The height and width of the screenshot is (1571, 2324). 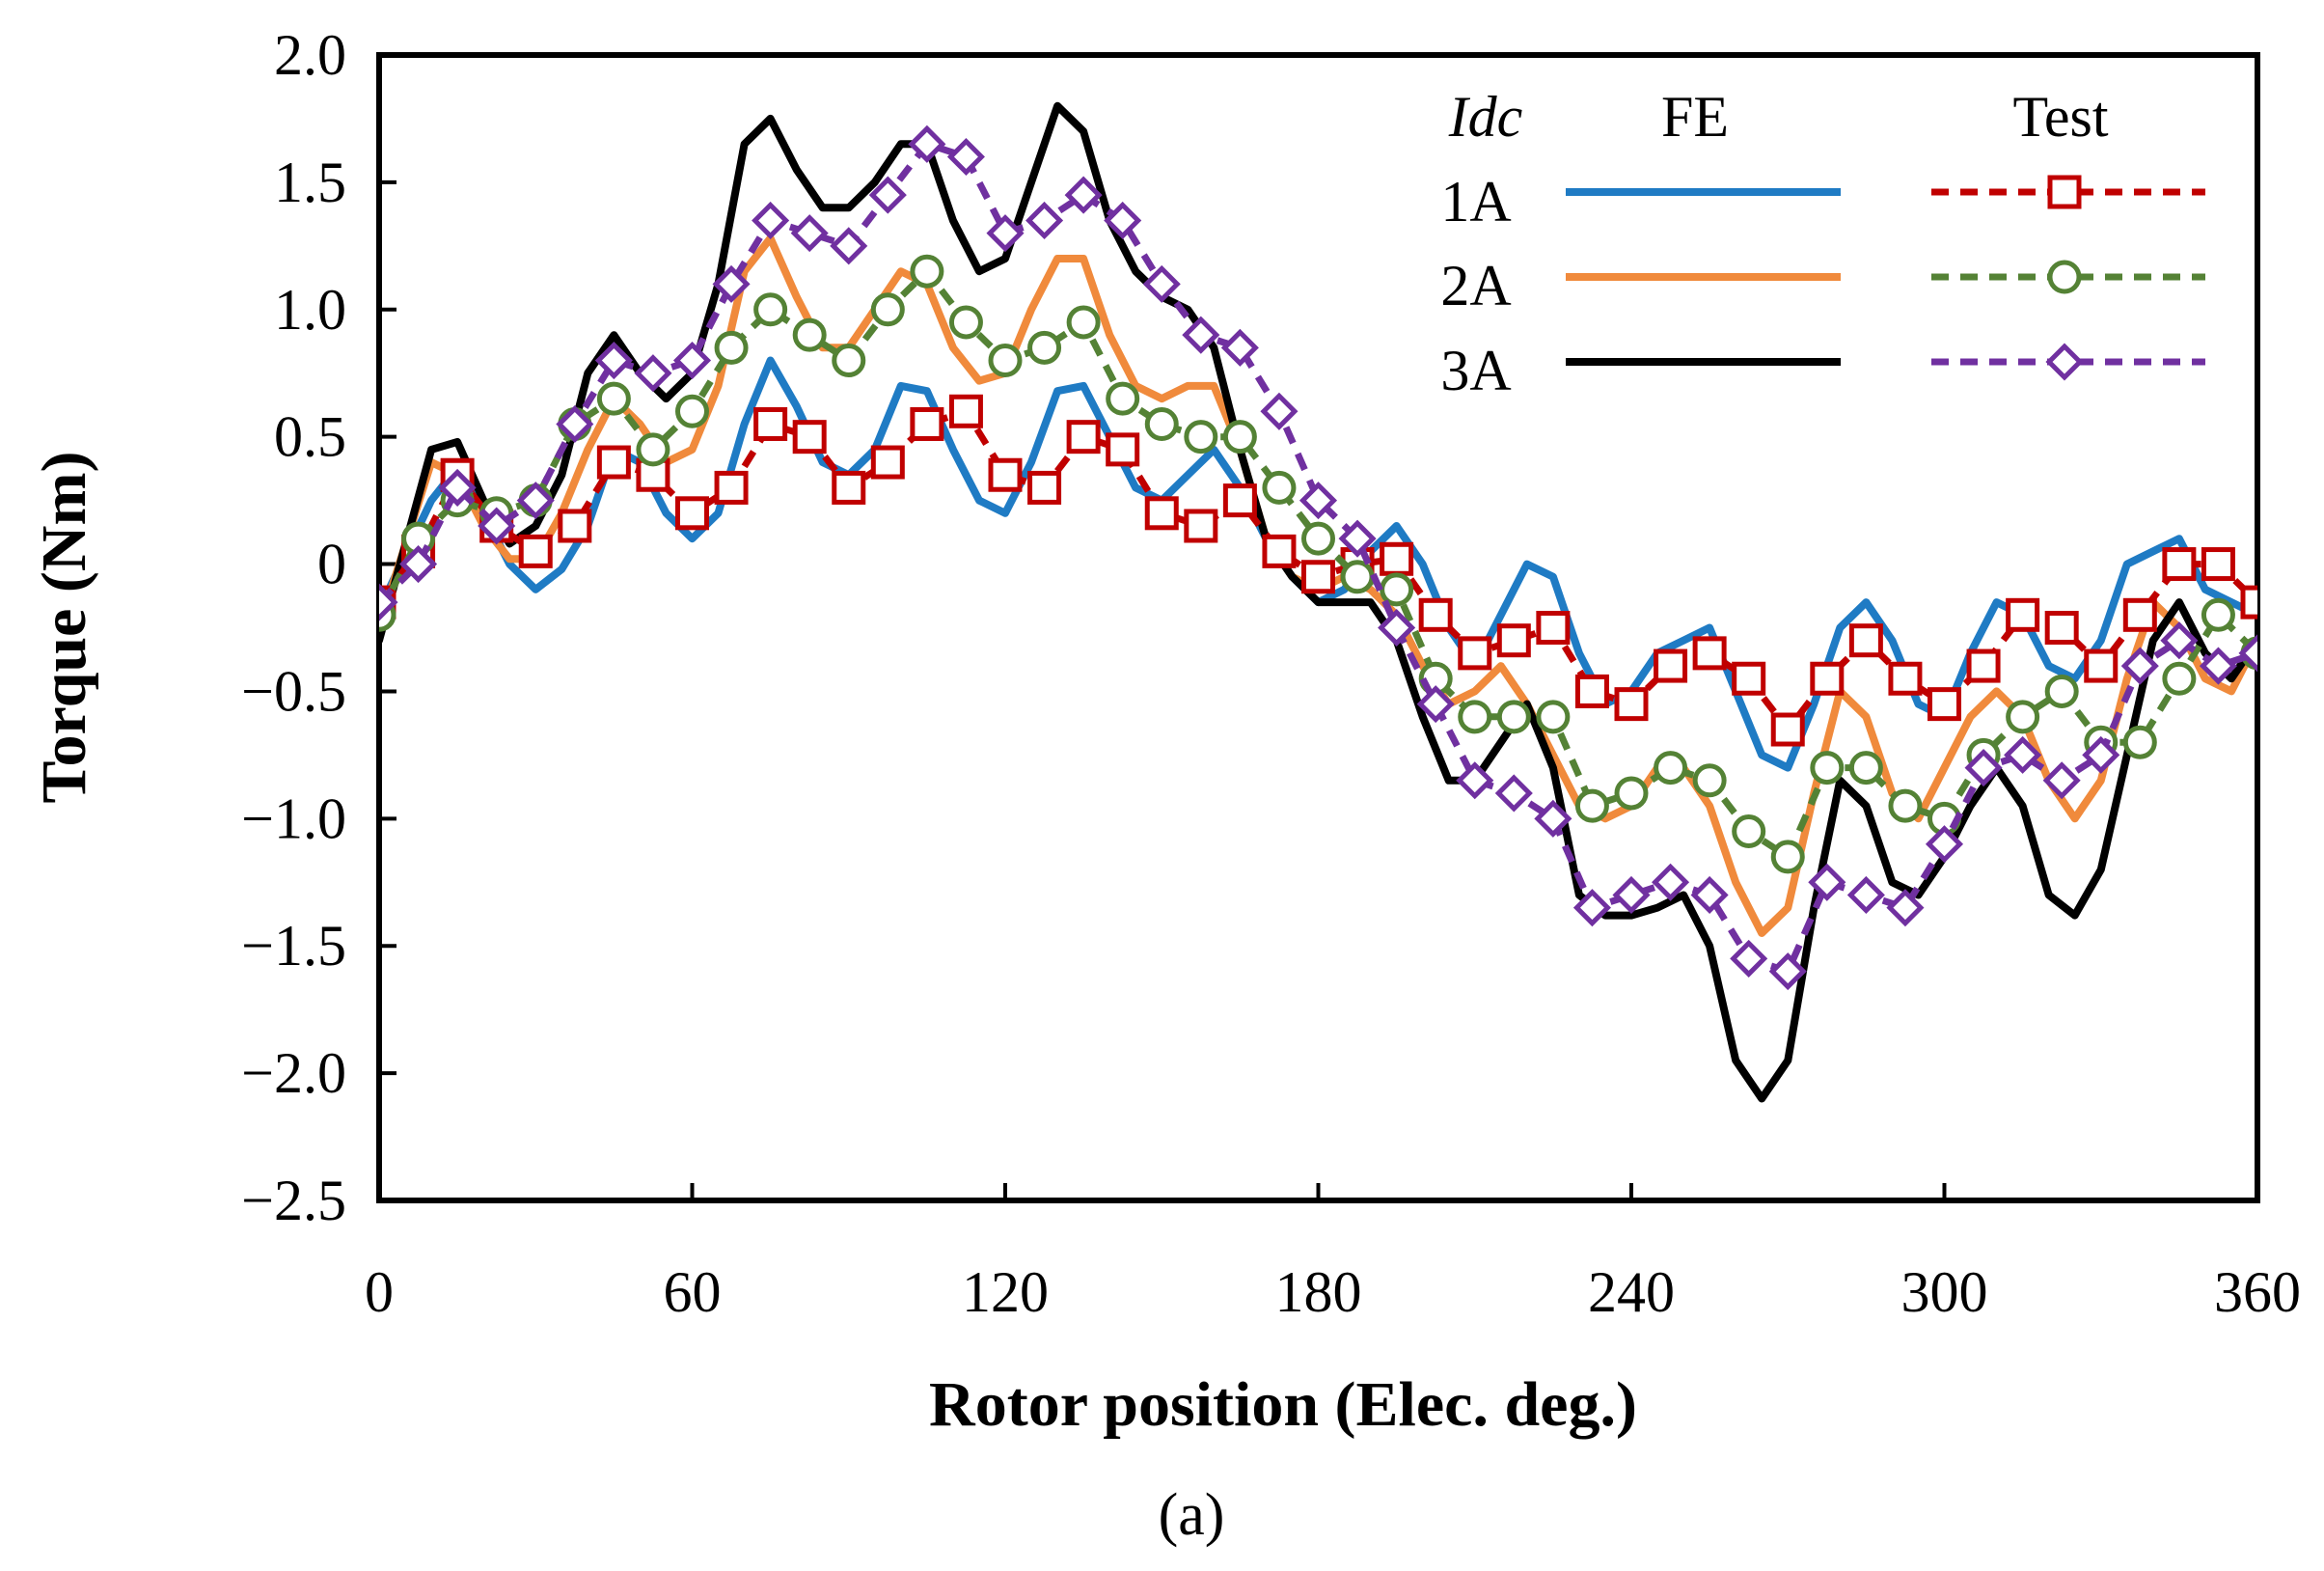 What do you see at coordinates (310, 55) in the screenshot?
I see `y-tick-label: 2.0` at bounding box center [310, 55].